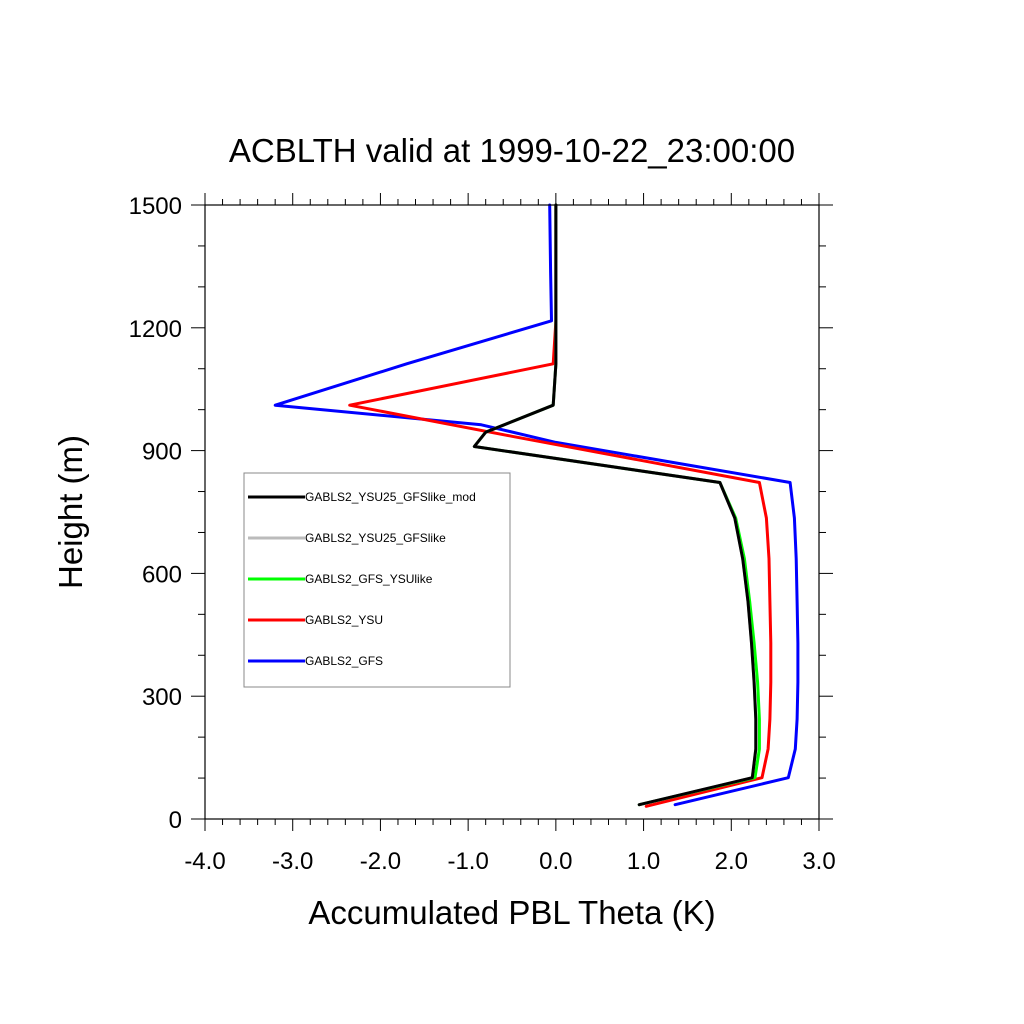 Image resolution: width=1024 pixels, height=1024 pixels. What do you see at coordinates (175, 820) in the screenshot?
I see `y-tick-label: 0` at bounding box center [175, 820].